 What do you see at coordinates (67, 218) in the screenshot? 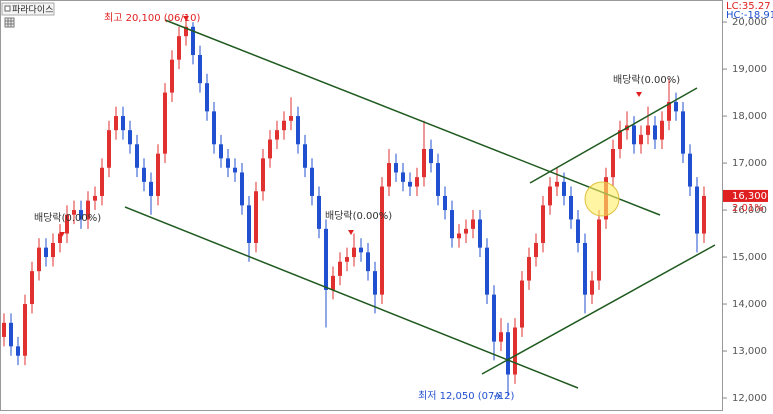
I see `dividend-label: 배당락(0.00%)` at bounding box center [67, 218].